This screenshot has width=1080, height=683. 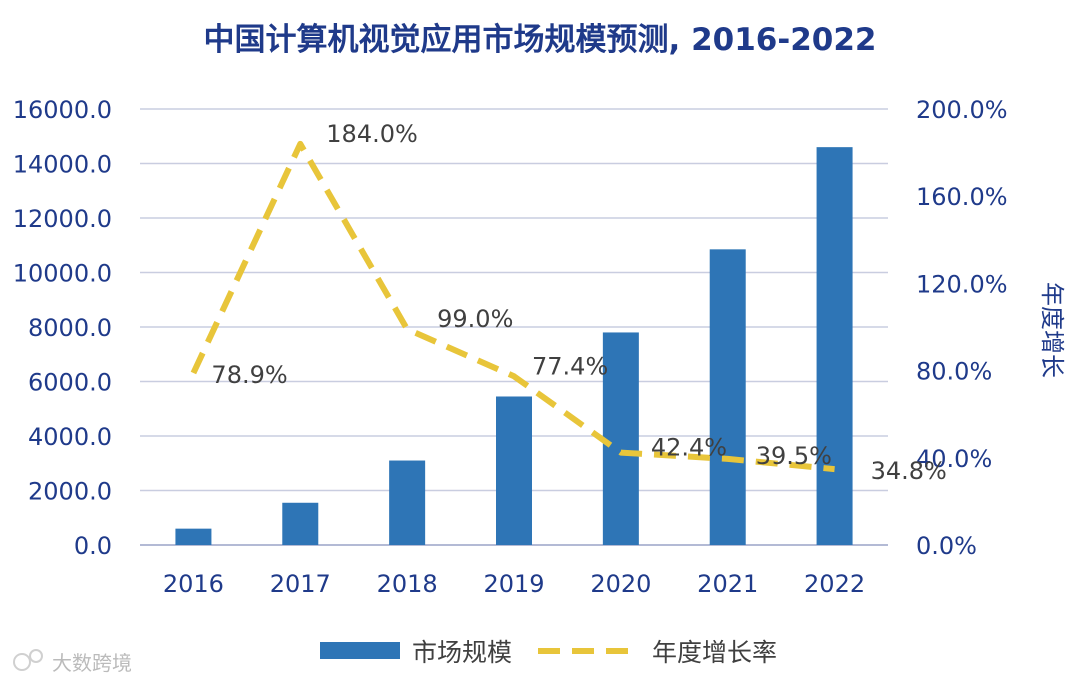 What do you see at coordinates (70, 383) in the screenshot?
I see `left-tick-label: 6000.0` at bounding box center [70, 383].